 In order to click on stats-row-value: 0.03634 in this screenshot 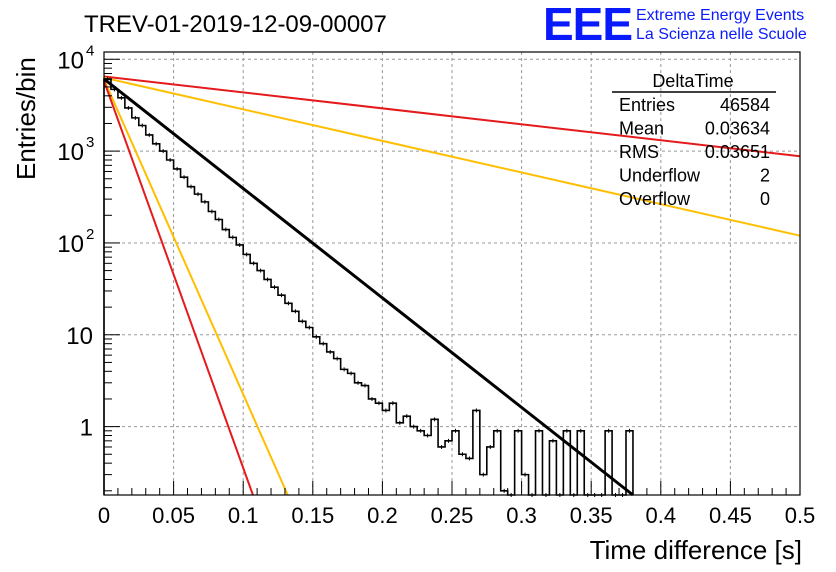, I will do `click(737, 129)`.